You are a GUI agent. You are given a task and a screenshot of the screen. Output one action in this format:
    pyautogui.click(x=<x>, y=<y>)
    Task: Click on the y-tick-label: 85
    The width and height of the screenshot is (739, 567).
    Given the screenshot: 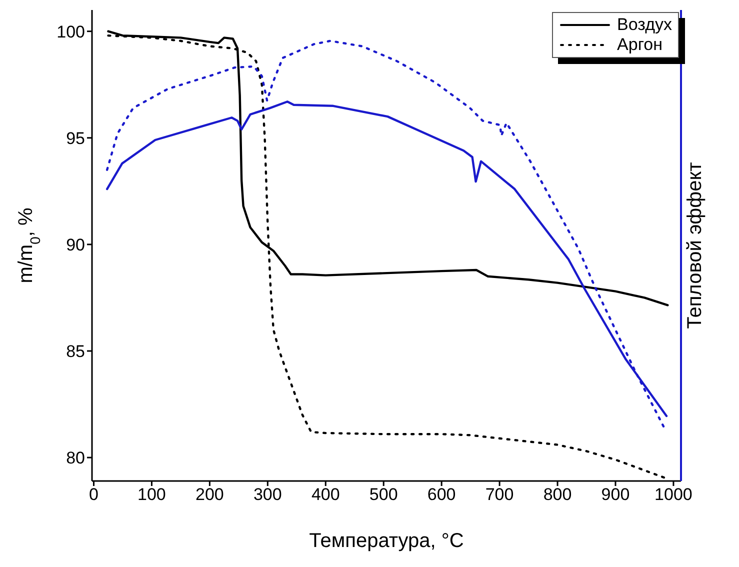 What is the action you would take?
    pyautogui.click(x=75, y=352)
    